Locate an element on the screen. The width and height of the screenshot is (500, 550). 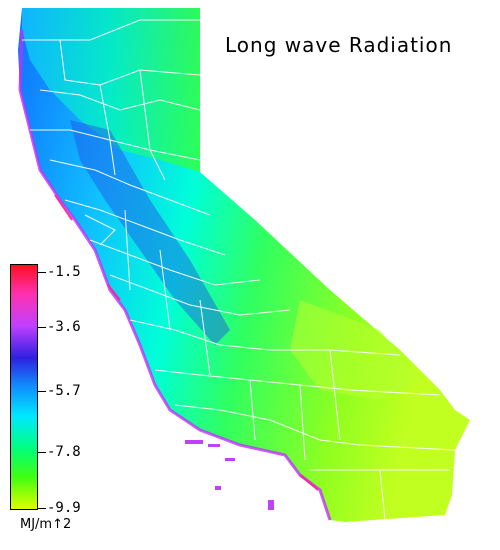
colorbar-tick-label: -7.8 is located at coordinates (64, 452).